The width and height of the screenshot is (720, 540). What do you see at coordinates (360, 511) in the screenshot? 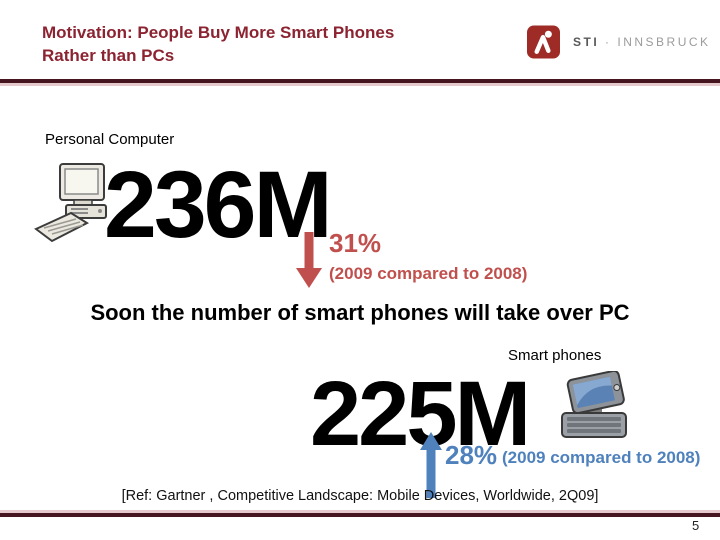
I see `footer-rule-light` at bounding box center [360, 511].